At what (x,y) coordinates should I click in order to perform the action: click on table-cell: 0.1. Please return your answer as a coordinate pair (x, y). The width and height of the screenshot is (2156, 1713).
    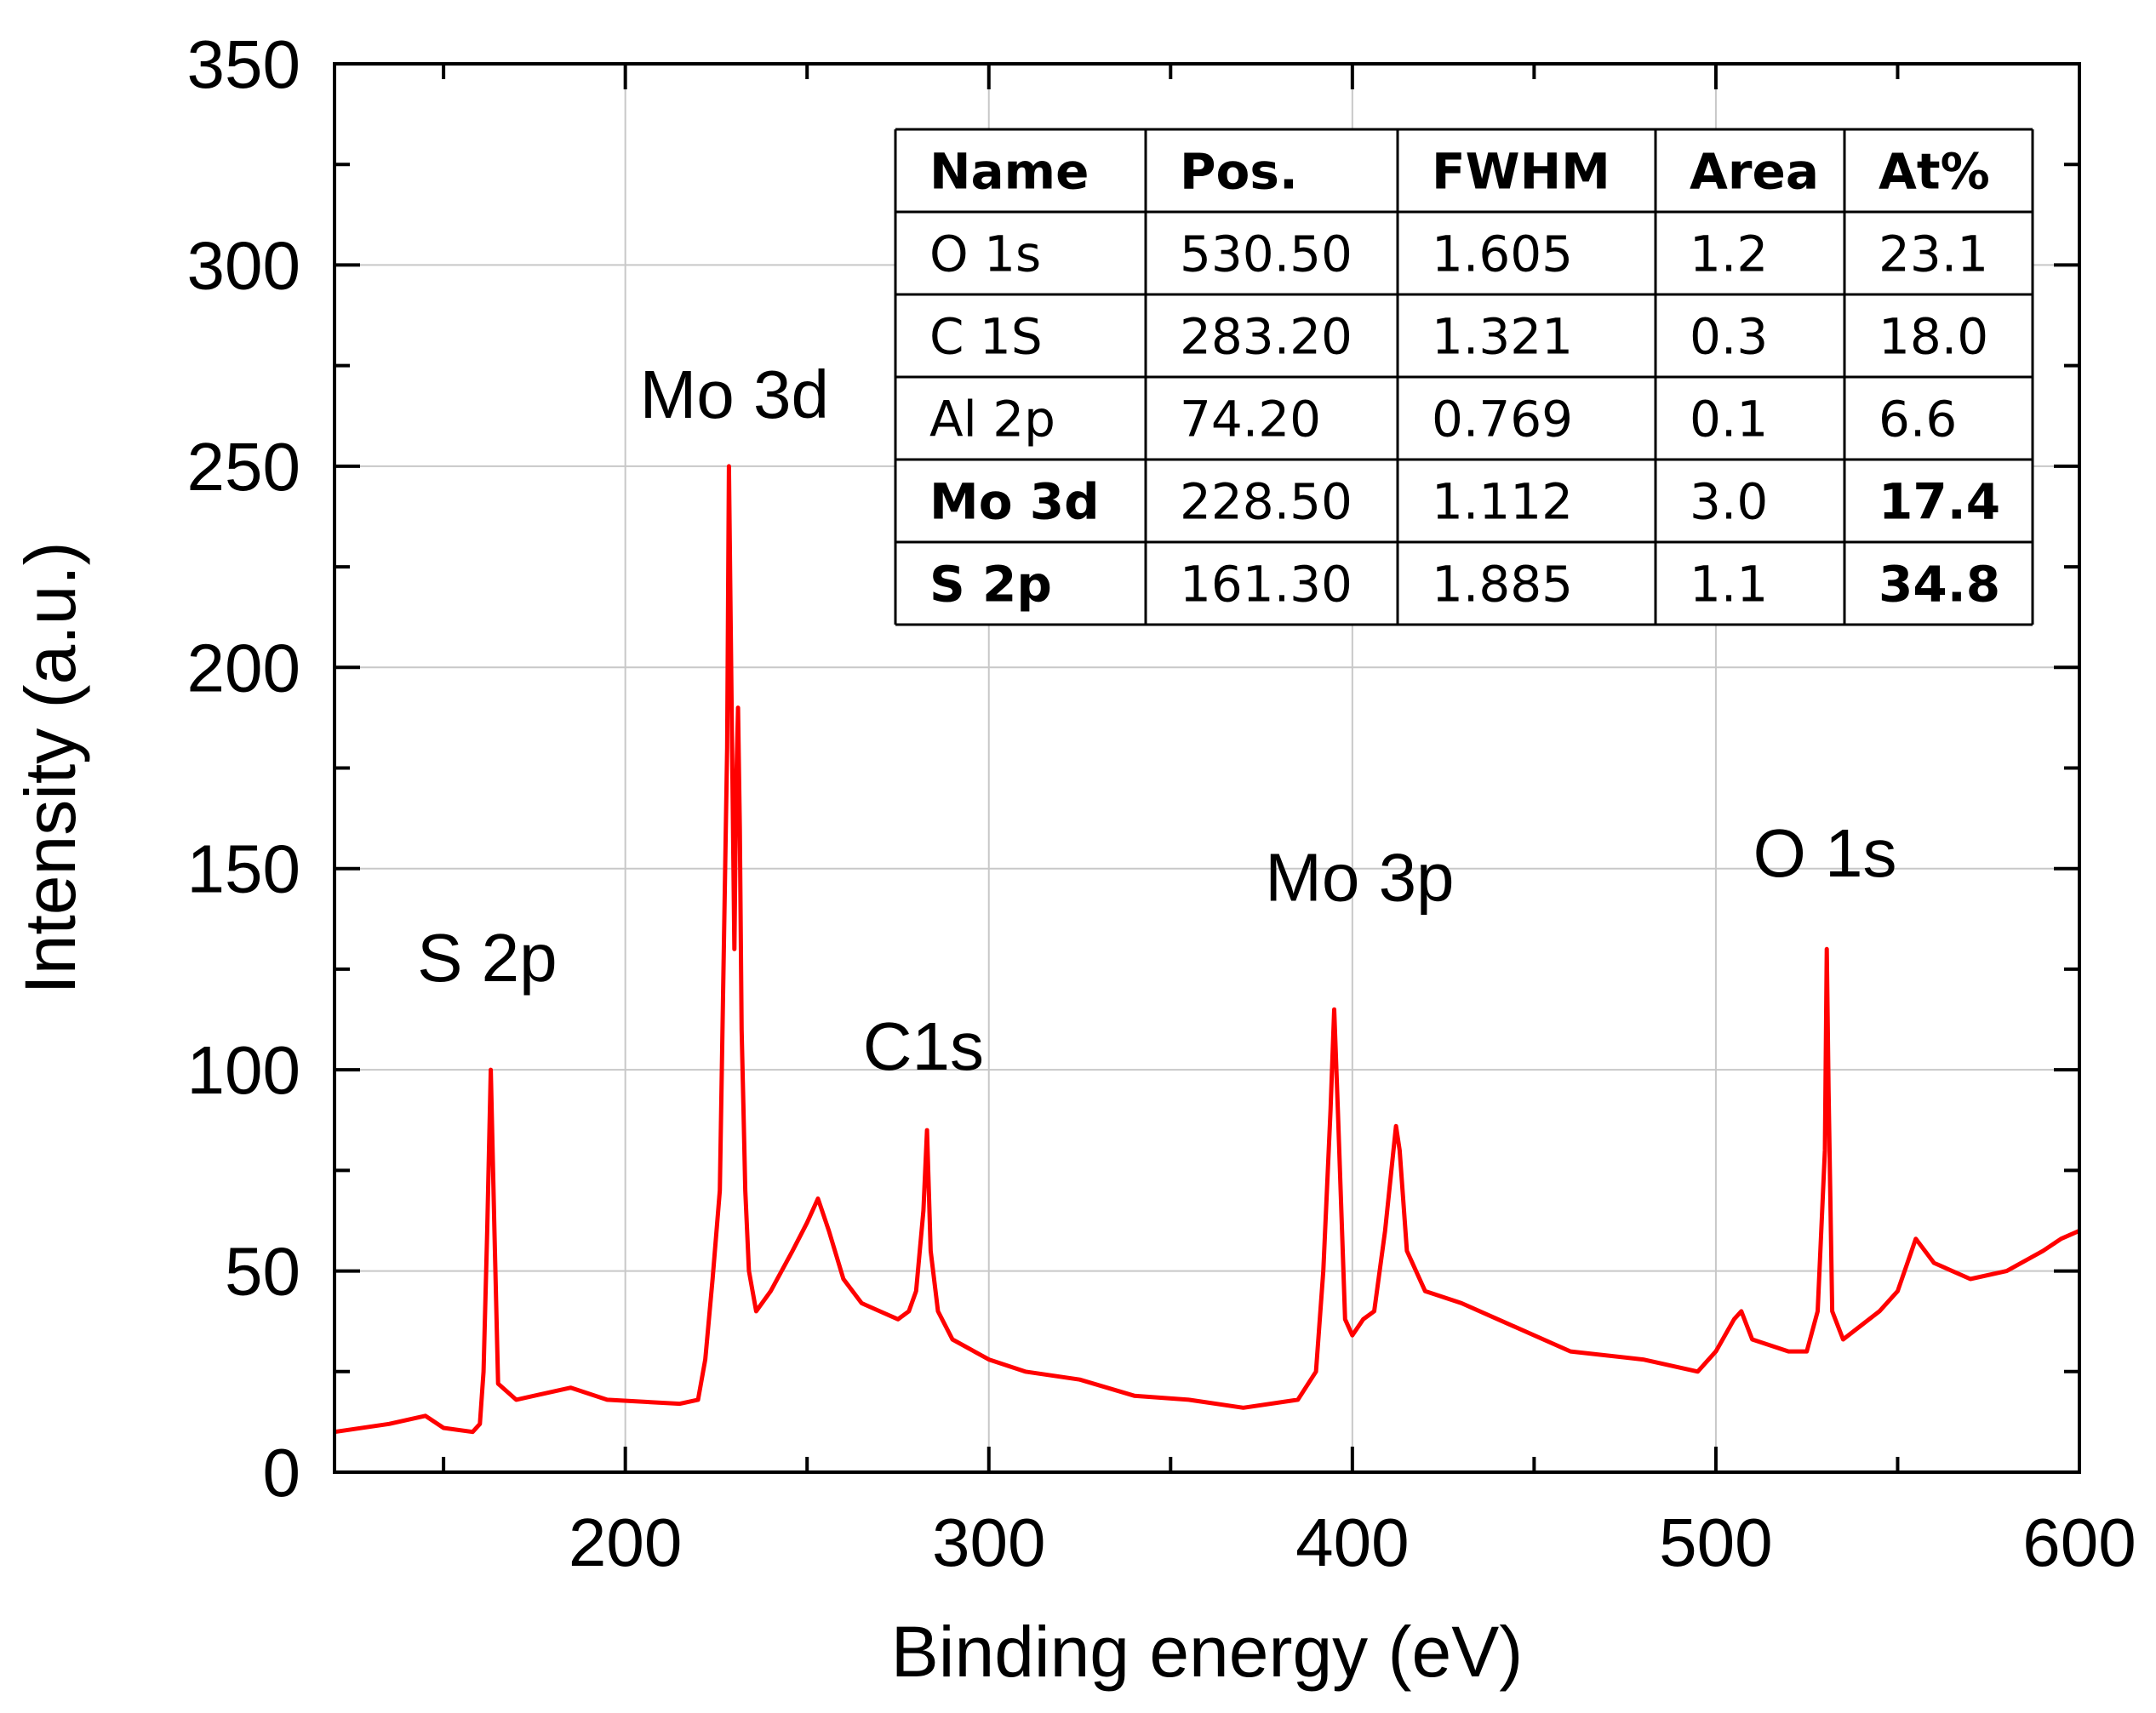
    Looking at the image, I should click on (1729, 419).